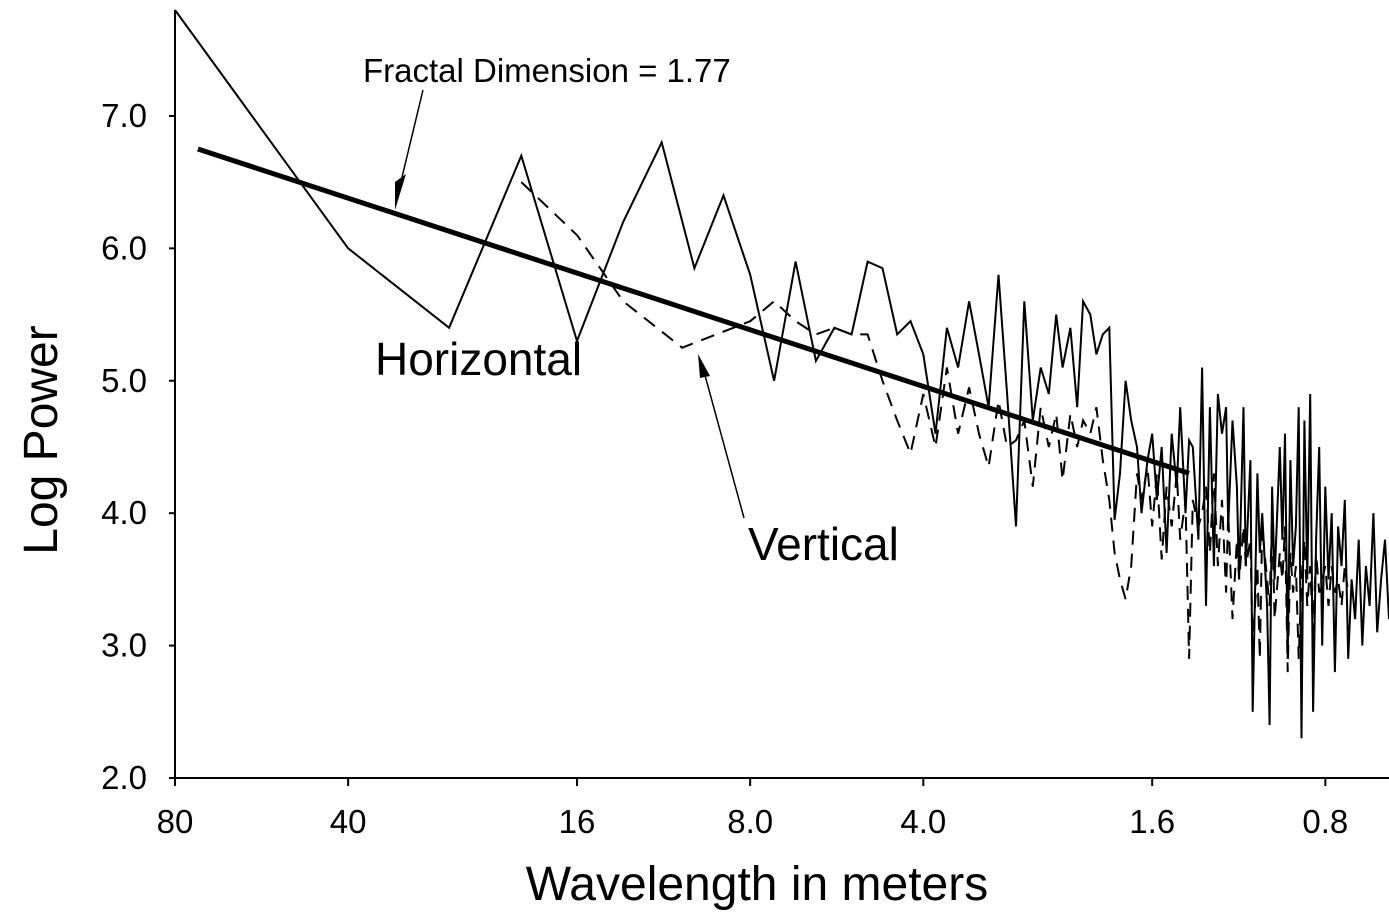 This screenshot has height=913, width=1389. Describe the element at coordinates (124, 512) in the screenshot. I see `y-tick-label: 4.0` at that location.